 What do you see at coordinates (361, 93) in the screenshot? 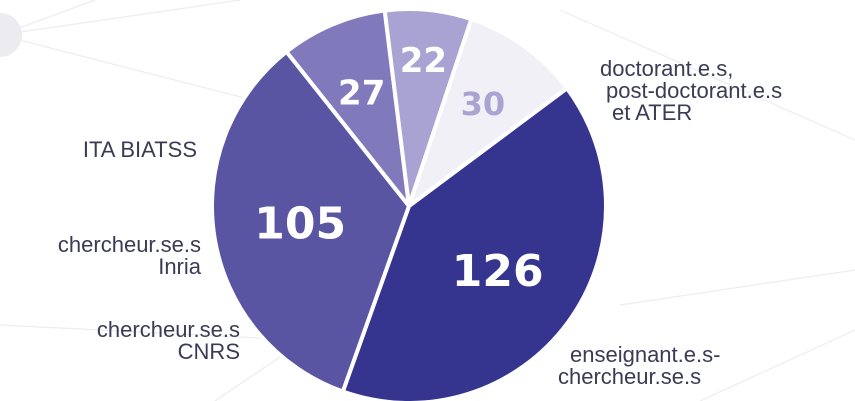
I see `pie-value-label-cnrs: 27` at bounding box center [361, 93].